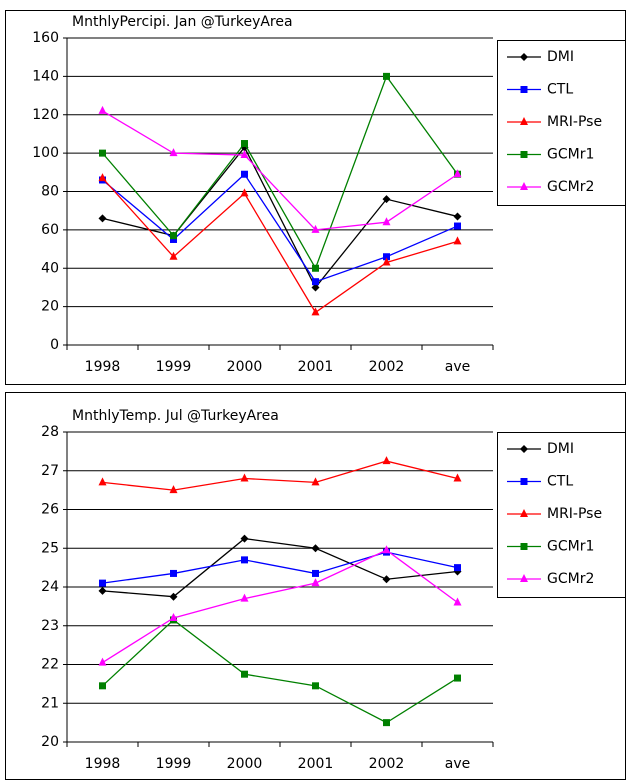 Image resolution: width=626 pixels, height=780 pixels. I want to click on y-tick-label: 20, so click(50, 307).